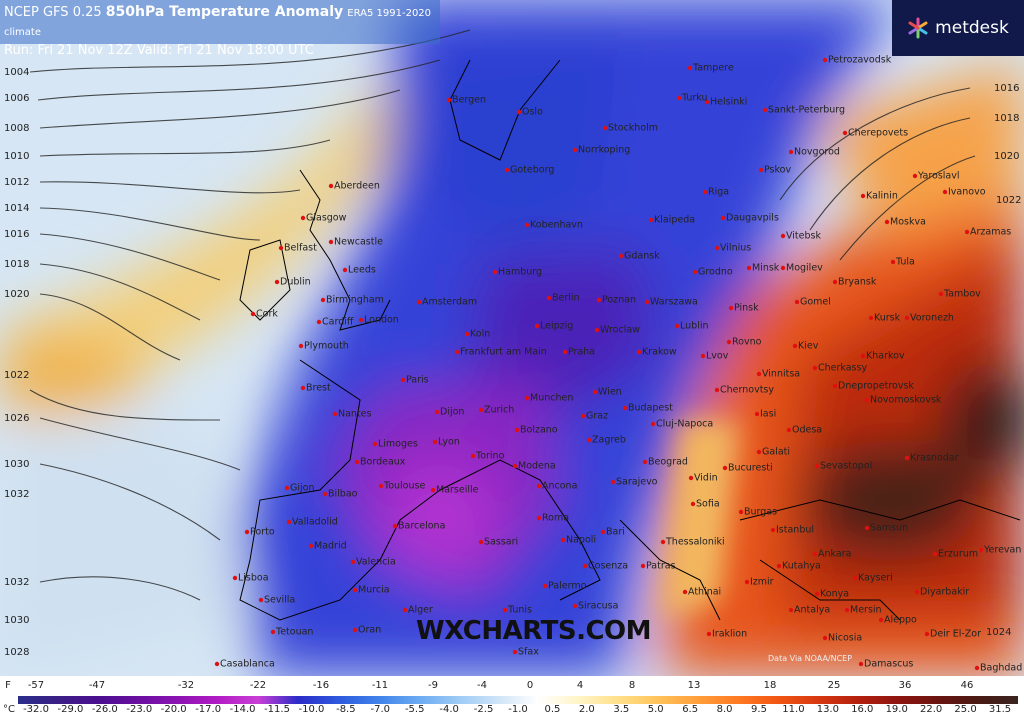 The width and height of the screenshot is (1024, 716). I want to click on city-label: Stockholm, so click(633, 128).